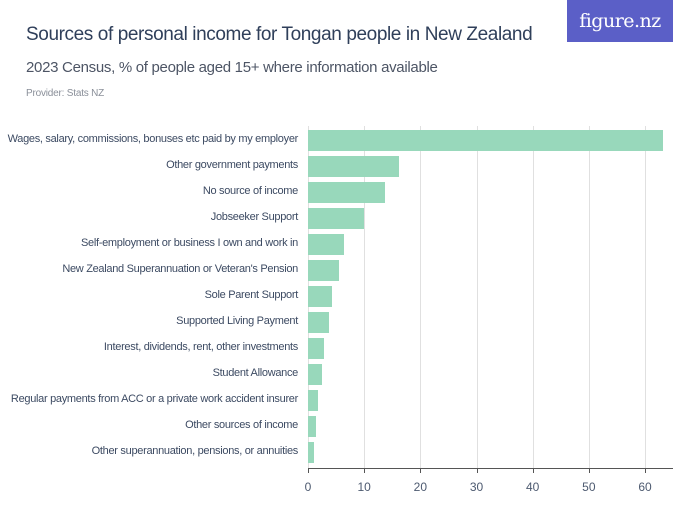 Image resolution: width=700 pixels, height=525 pixels. I want to click on x-tick-label: 0, so click(308, 487).